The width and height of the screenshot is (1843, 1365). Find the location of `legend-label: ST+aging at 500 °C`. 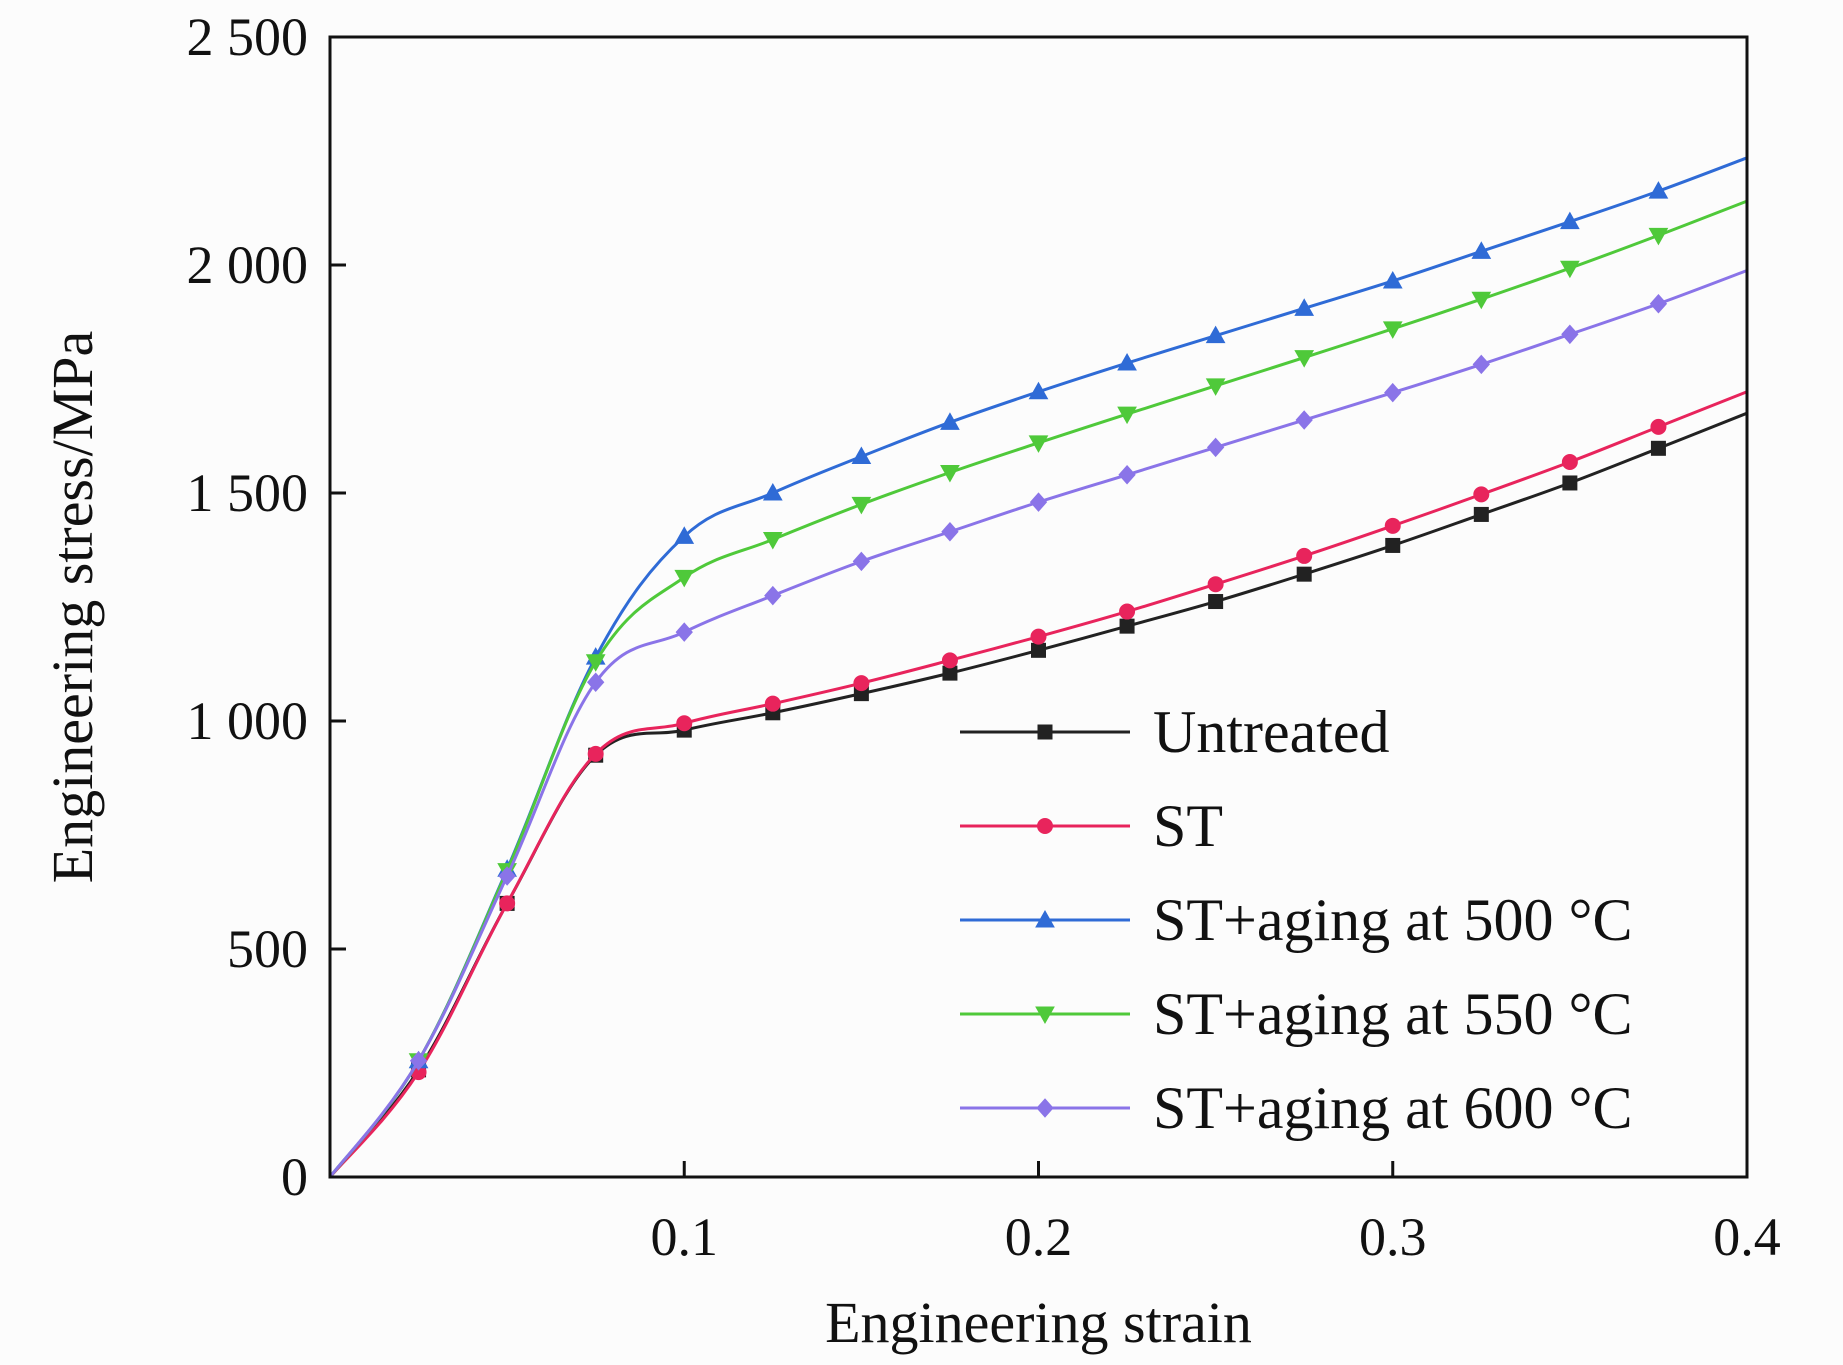

legend-label: ST+aging at 500 °C is located at coordinates (1392, 920).